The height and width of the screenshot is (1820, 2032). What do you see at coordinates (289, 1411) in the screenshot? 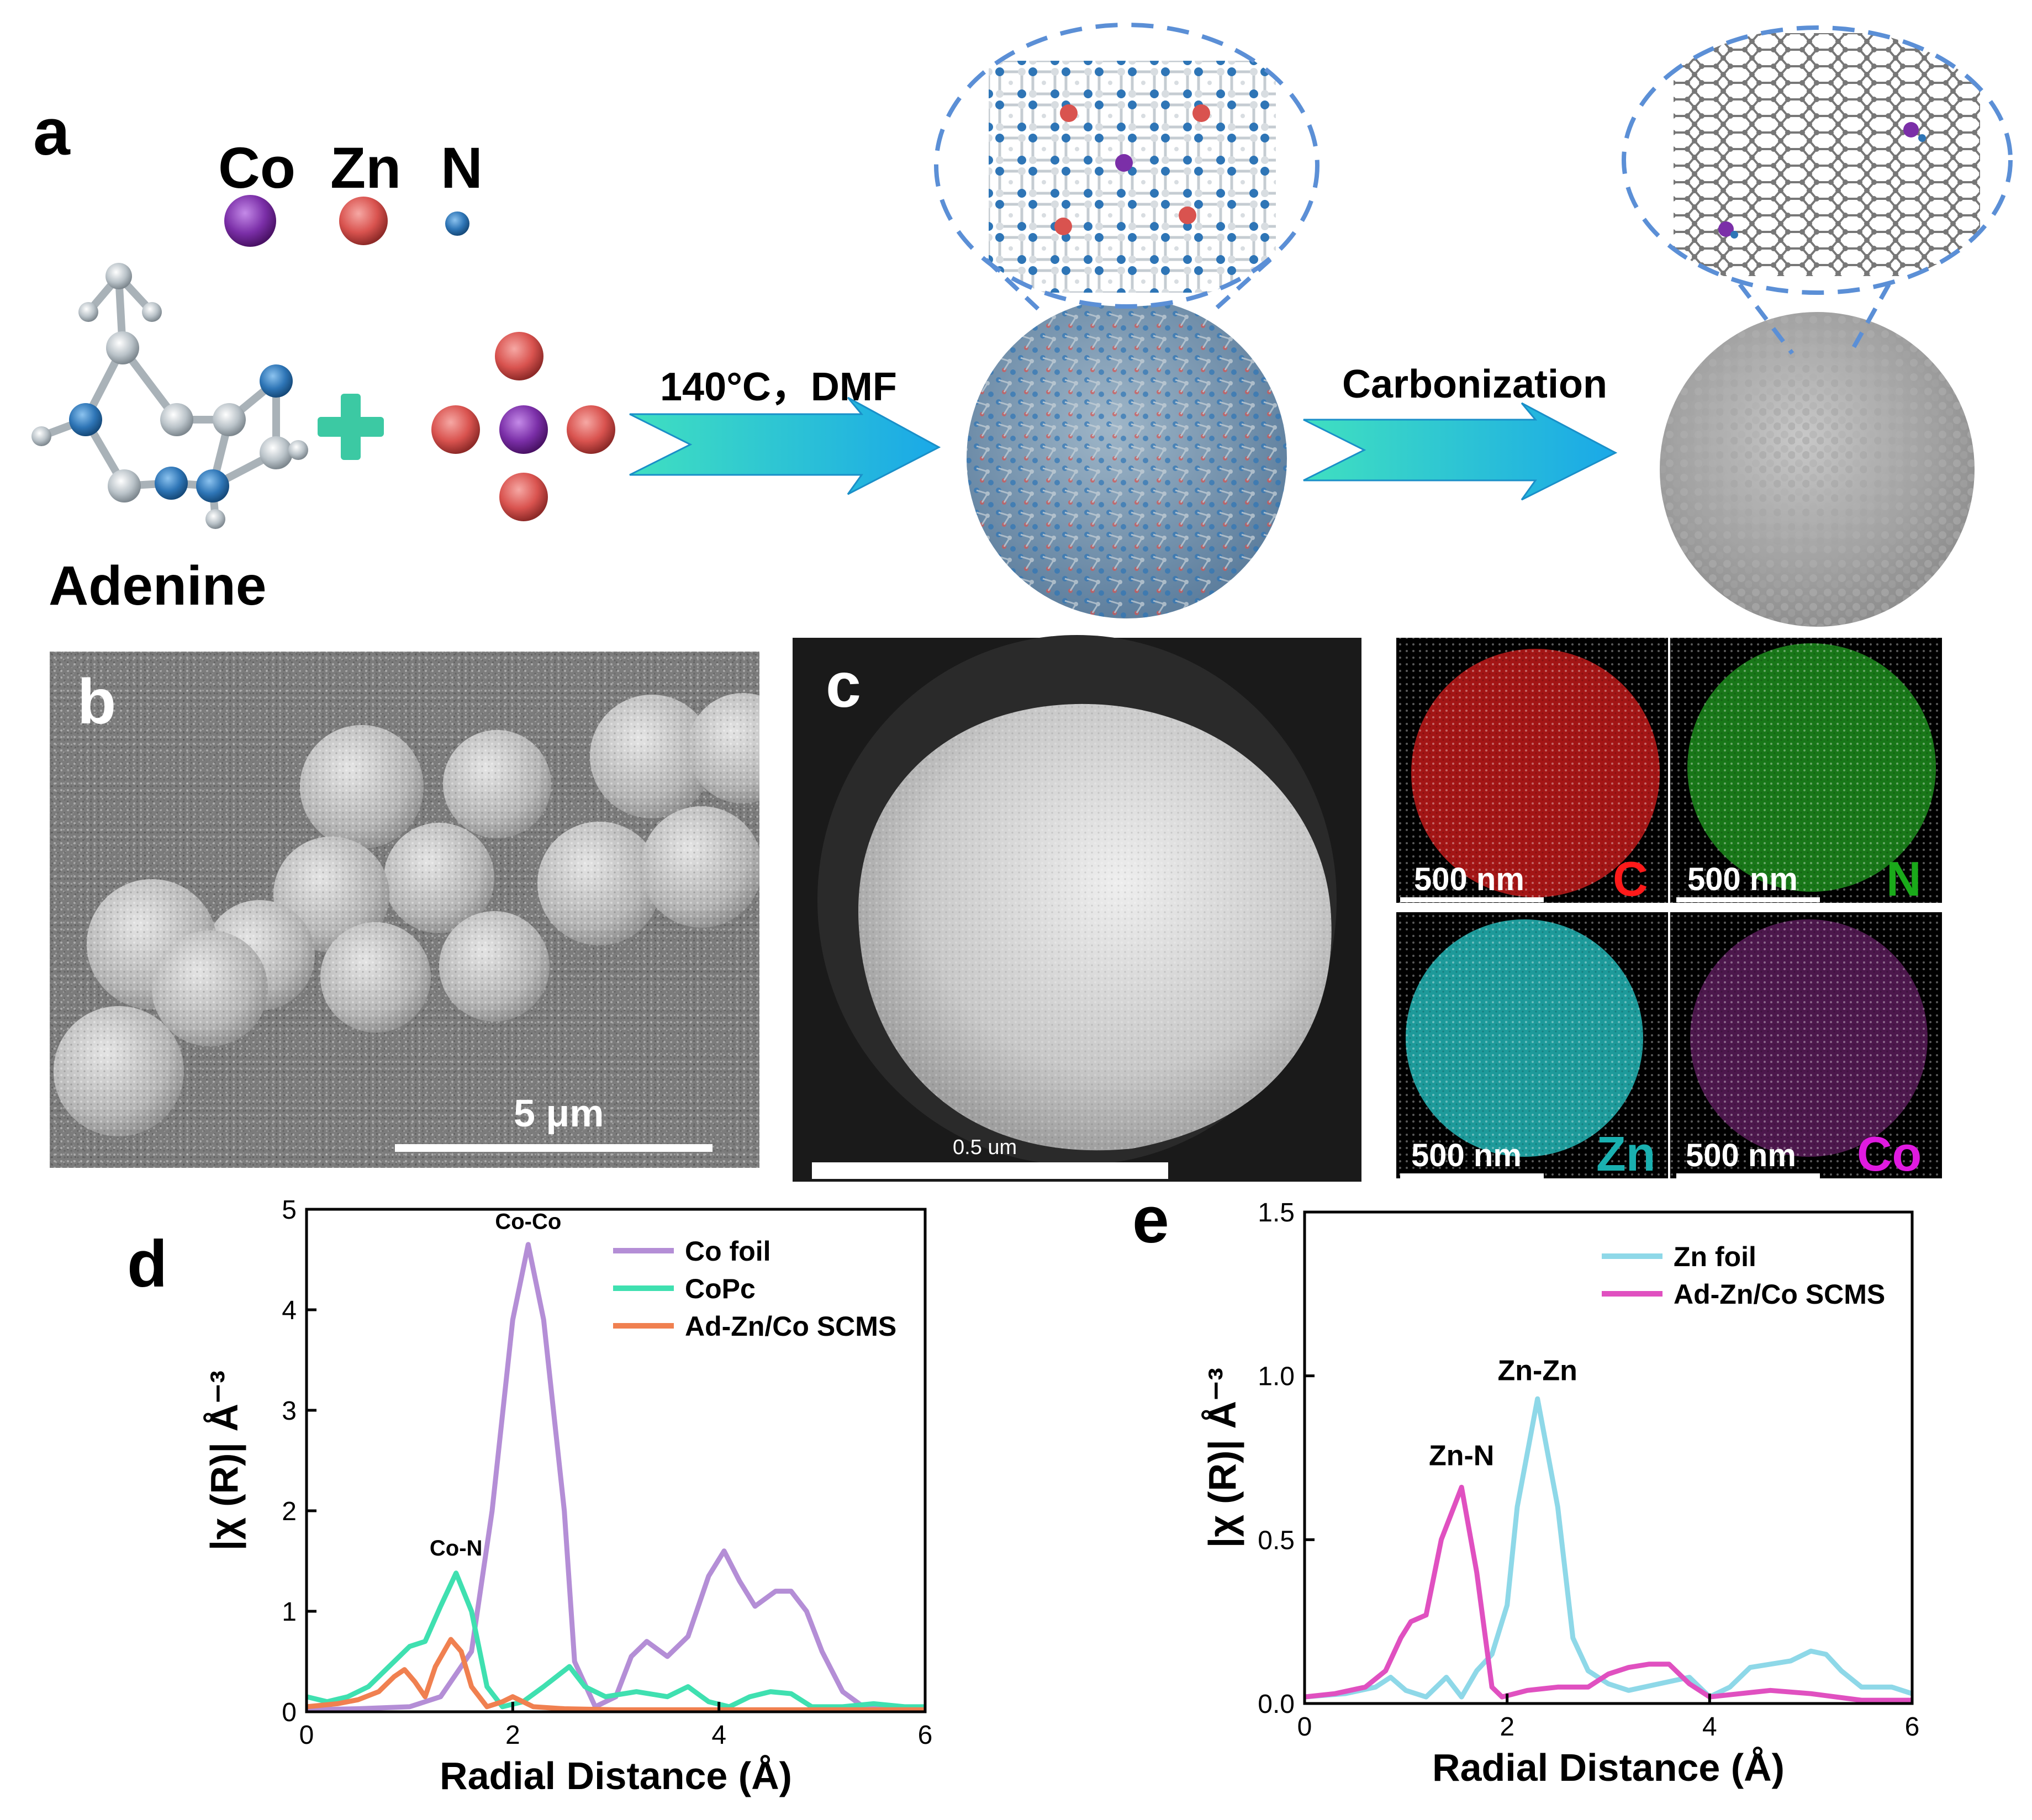
I see `y-tick-label-d-3: 3` at bounding box center [289, 1411].